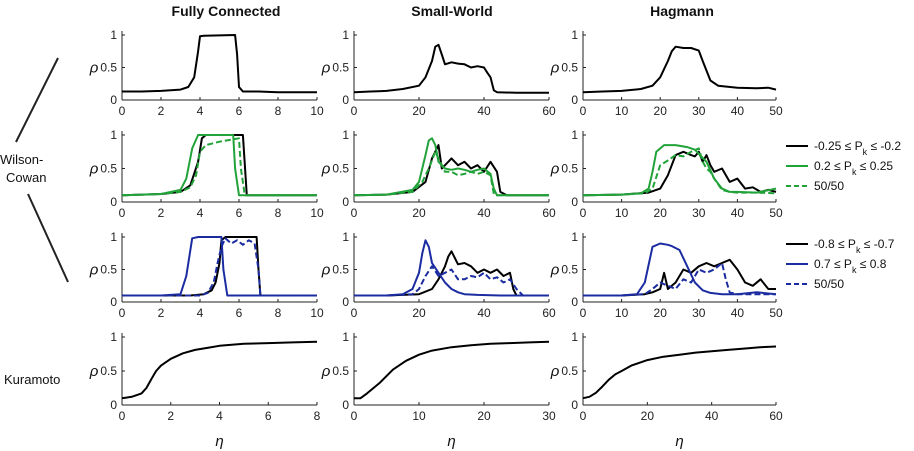  Describe the element at coordinates (451, 441) in the screenshot. I see `x-axis-label: η` at that location.